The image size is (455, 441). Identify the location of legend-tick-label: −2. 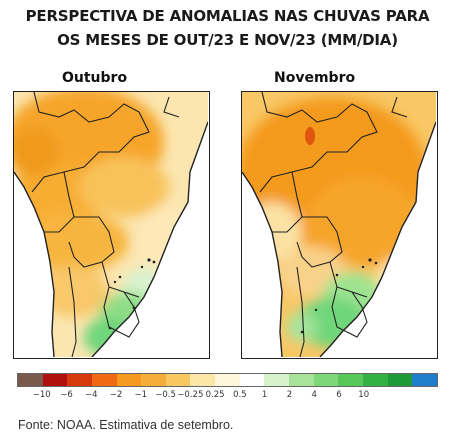
(116, 395).